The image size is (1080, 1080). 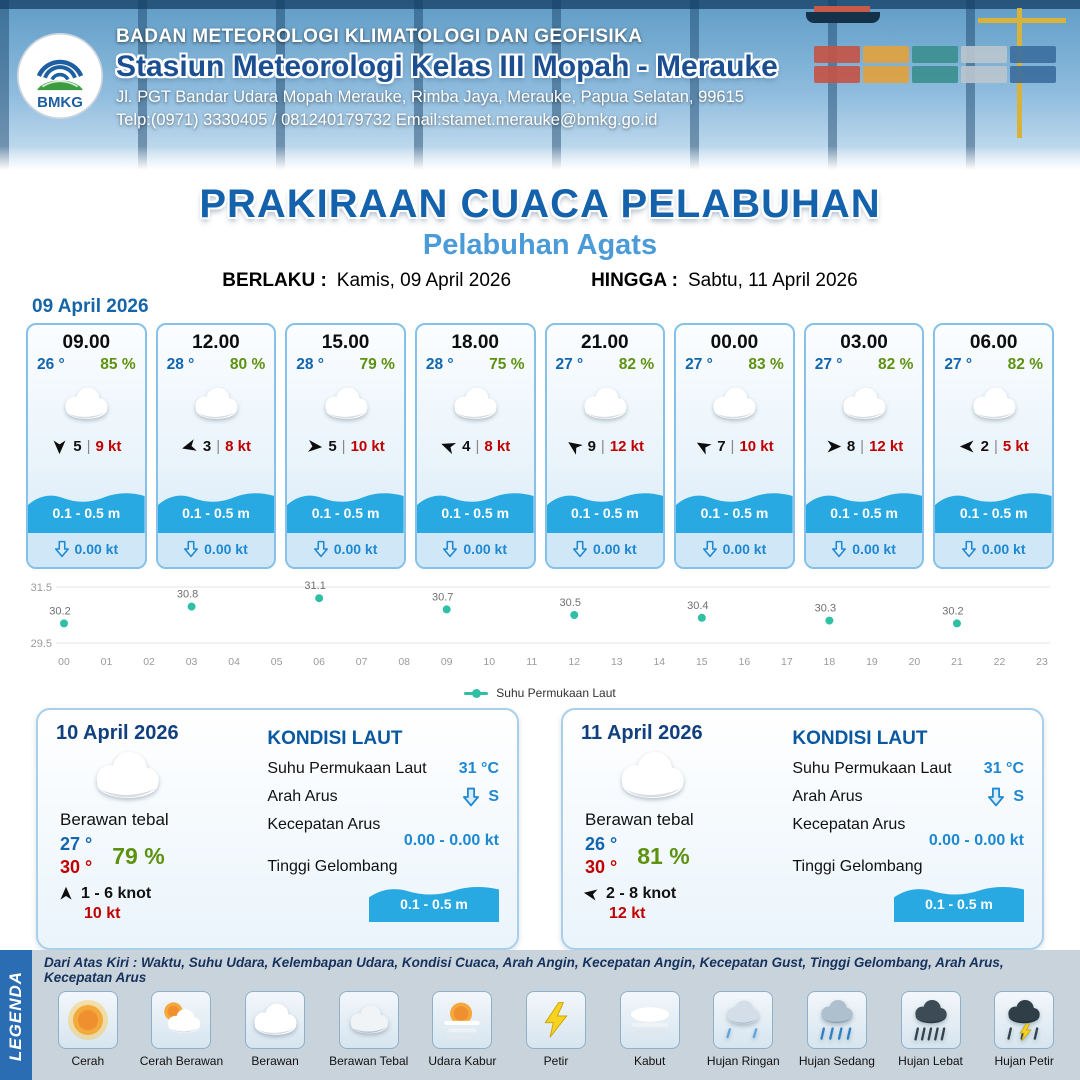 I want to click on forecast-time: 00.00, so click(x=734, y=342).